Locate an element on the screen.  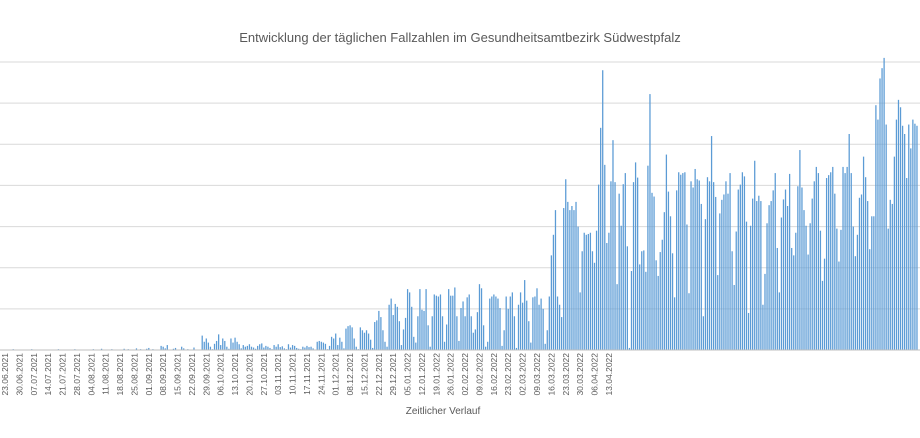
x-tick-label-14: 29.09.2021 is located at coordinates (206, 374).